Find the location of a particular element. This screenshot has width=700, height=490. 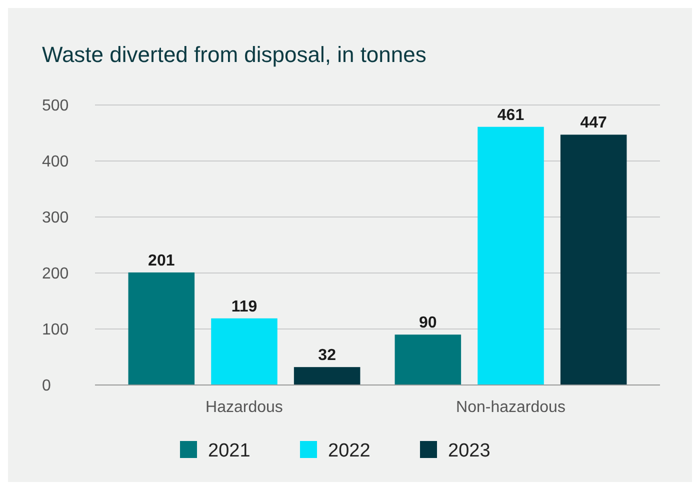

data-label: 32 is located at coordinates (327, 355).